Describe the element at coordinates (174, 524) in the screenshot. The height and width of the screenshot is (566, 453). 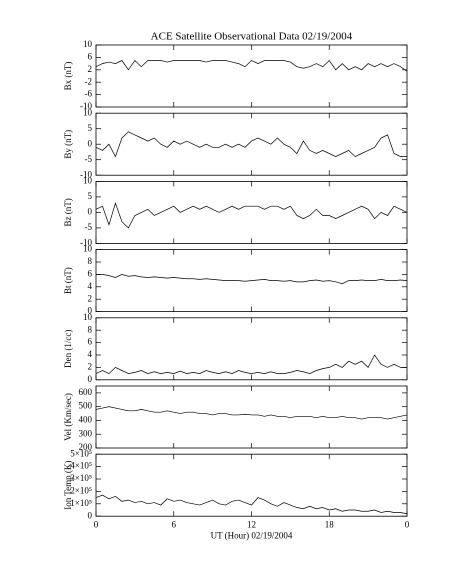
I see `x-tick-label: 6` at that location.